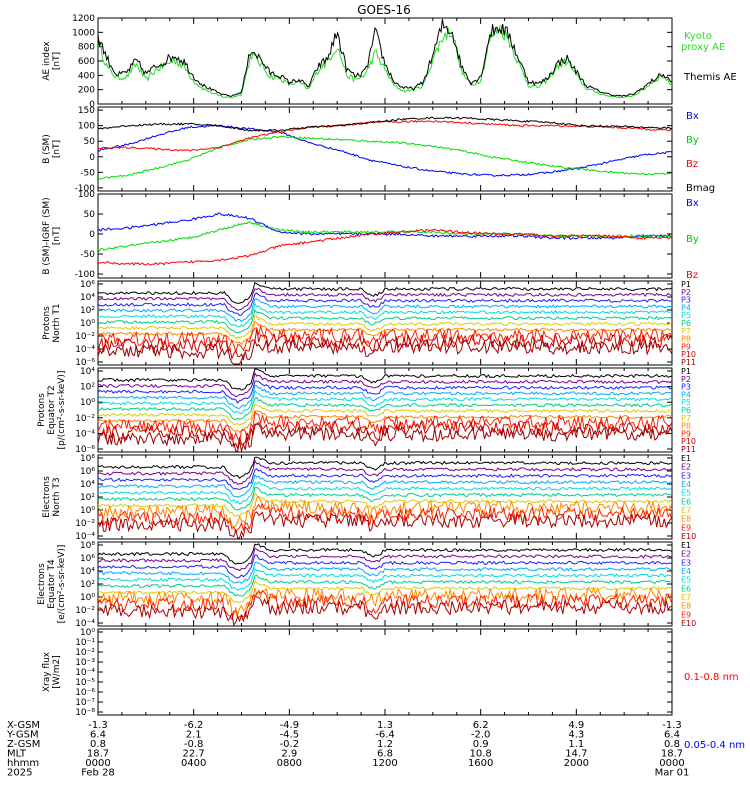  Describe the element at coordinates (62, 410) in the screenshot. I see `y-axis-label: [p/(cm²-s-sr-keV)]` at that location.